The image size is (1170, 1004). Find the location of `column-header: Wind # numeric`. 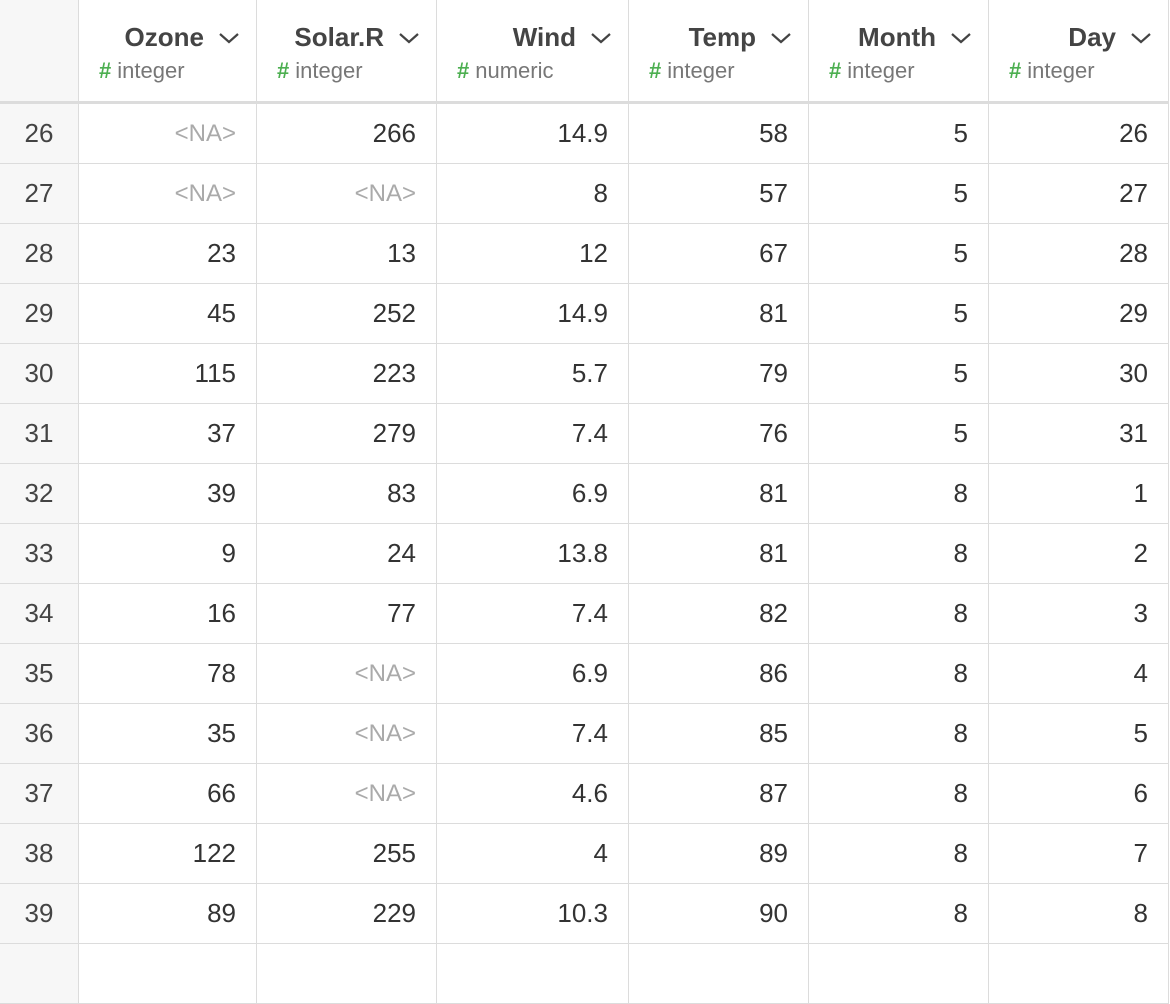

column-header: Wind # numeric is located at coordinates (533, 50).